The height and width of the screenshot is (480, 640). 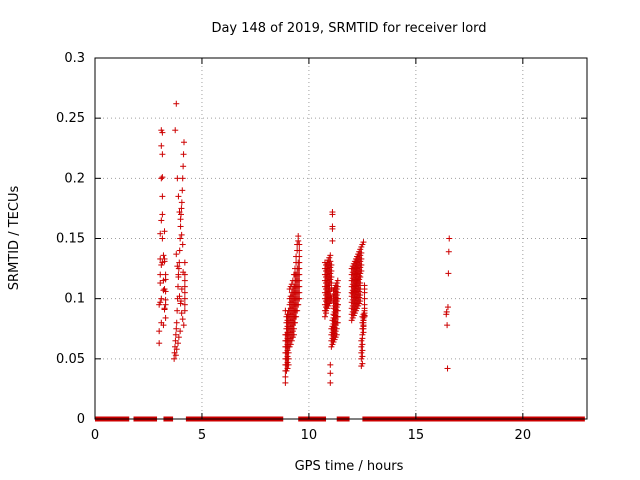 What do you see at coordinates (70, 239) in the screenshot?
I see `y-tick-label: 0.15` at bounding box center [70, 239].